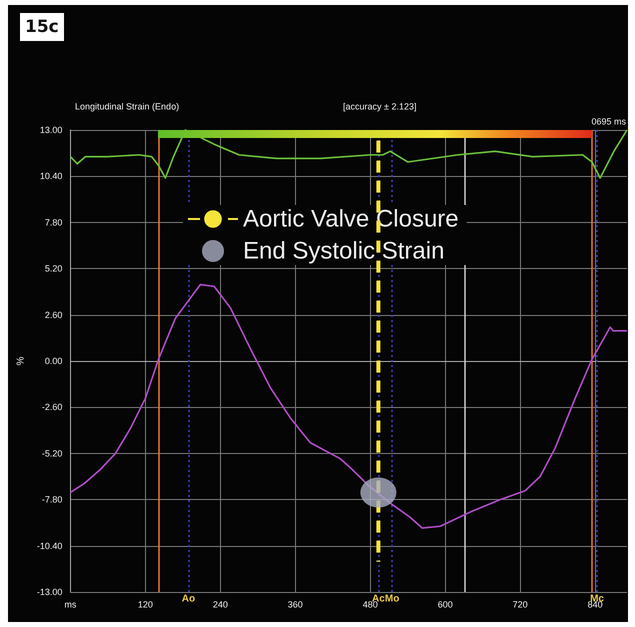 This screenshot has height=627, width=635. What do you see at coordinates (53, 315) in the screenshot?
I see `y-tick-label: 2.60` at bounding box center [53, 315].